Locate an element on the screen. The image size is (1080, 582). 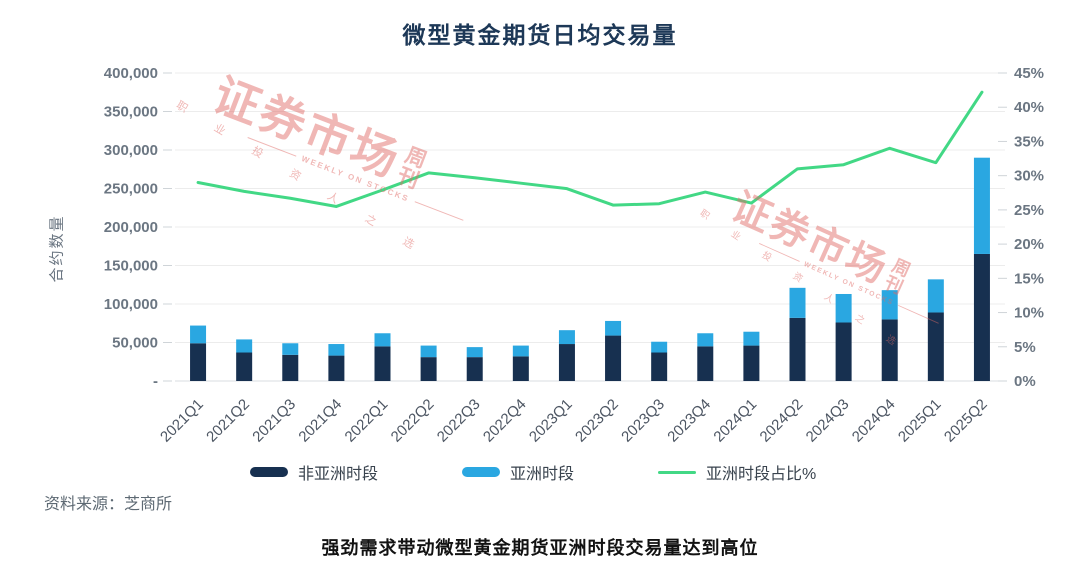
bar-asian-2022Q1 is located at coordinates (382, 340).